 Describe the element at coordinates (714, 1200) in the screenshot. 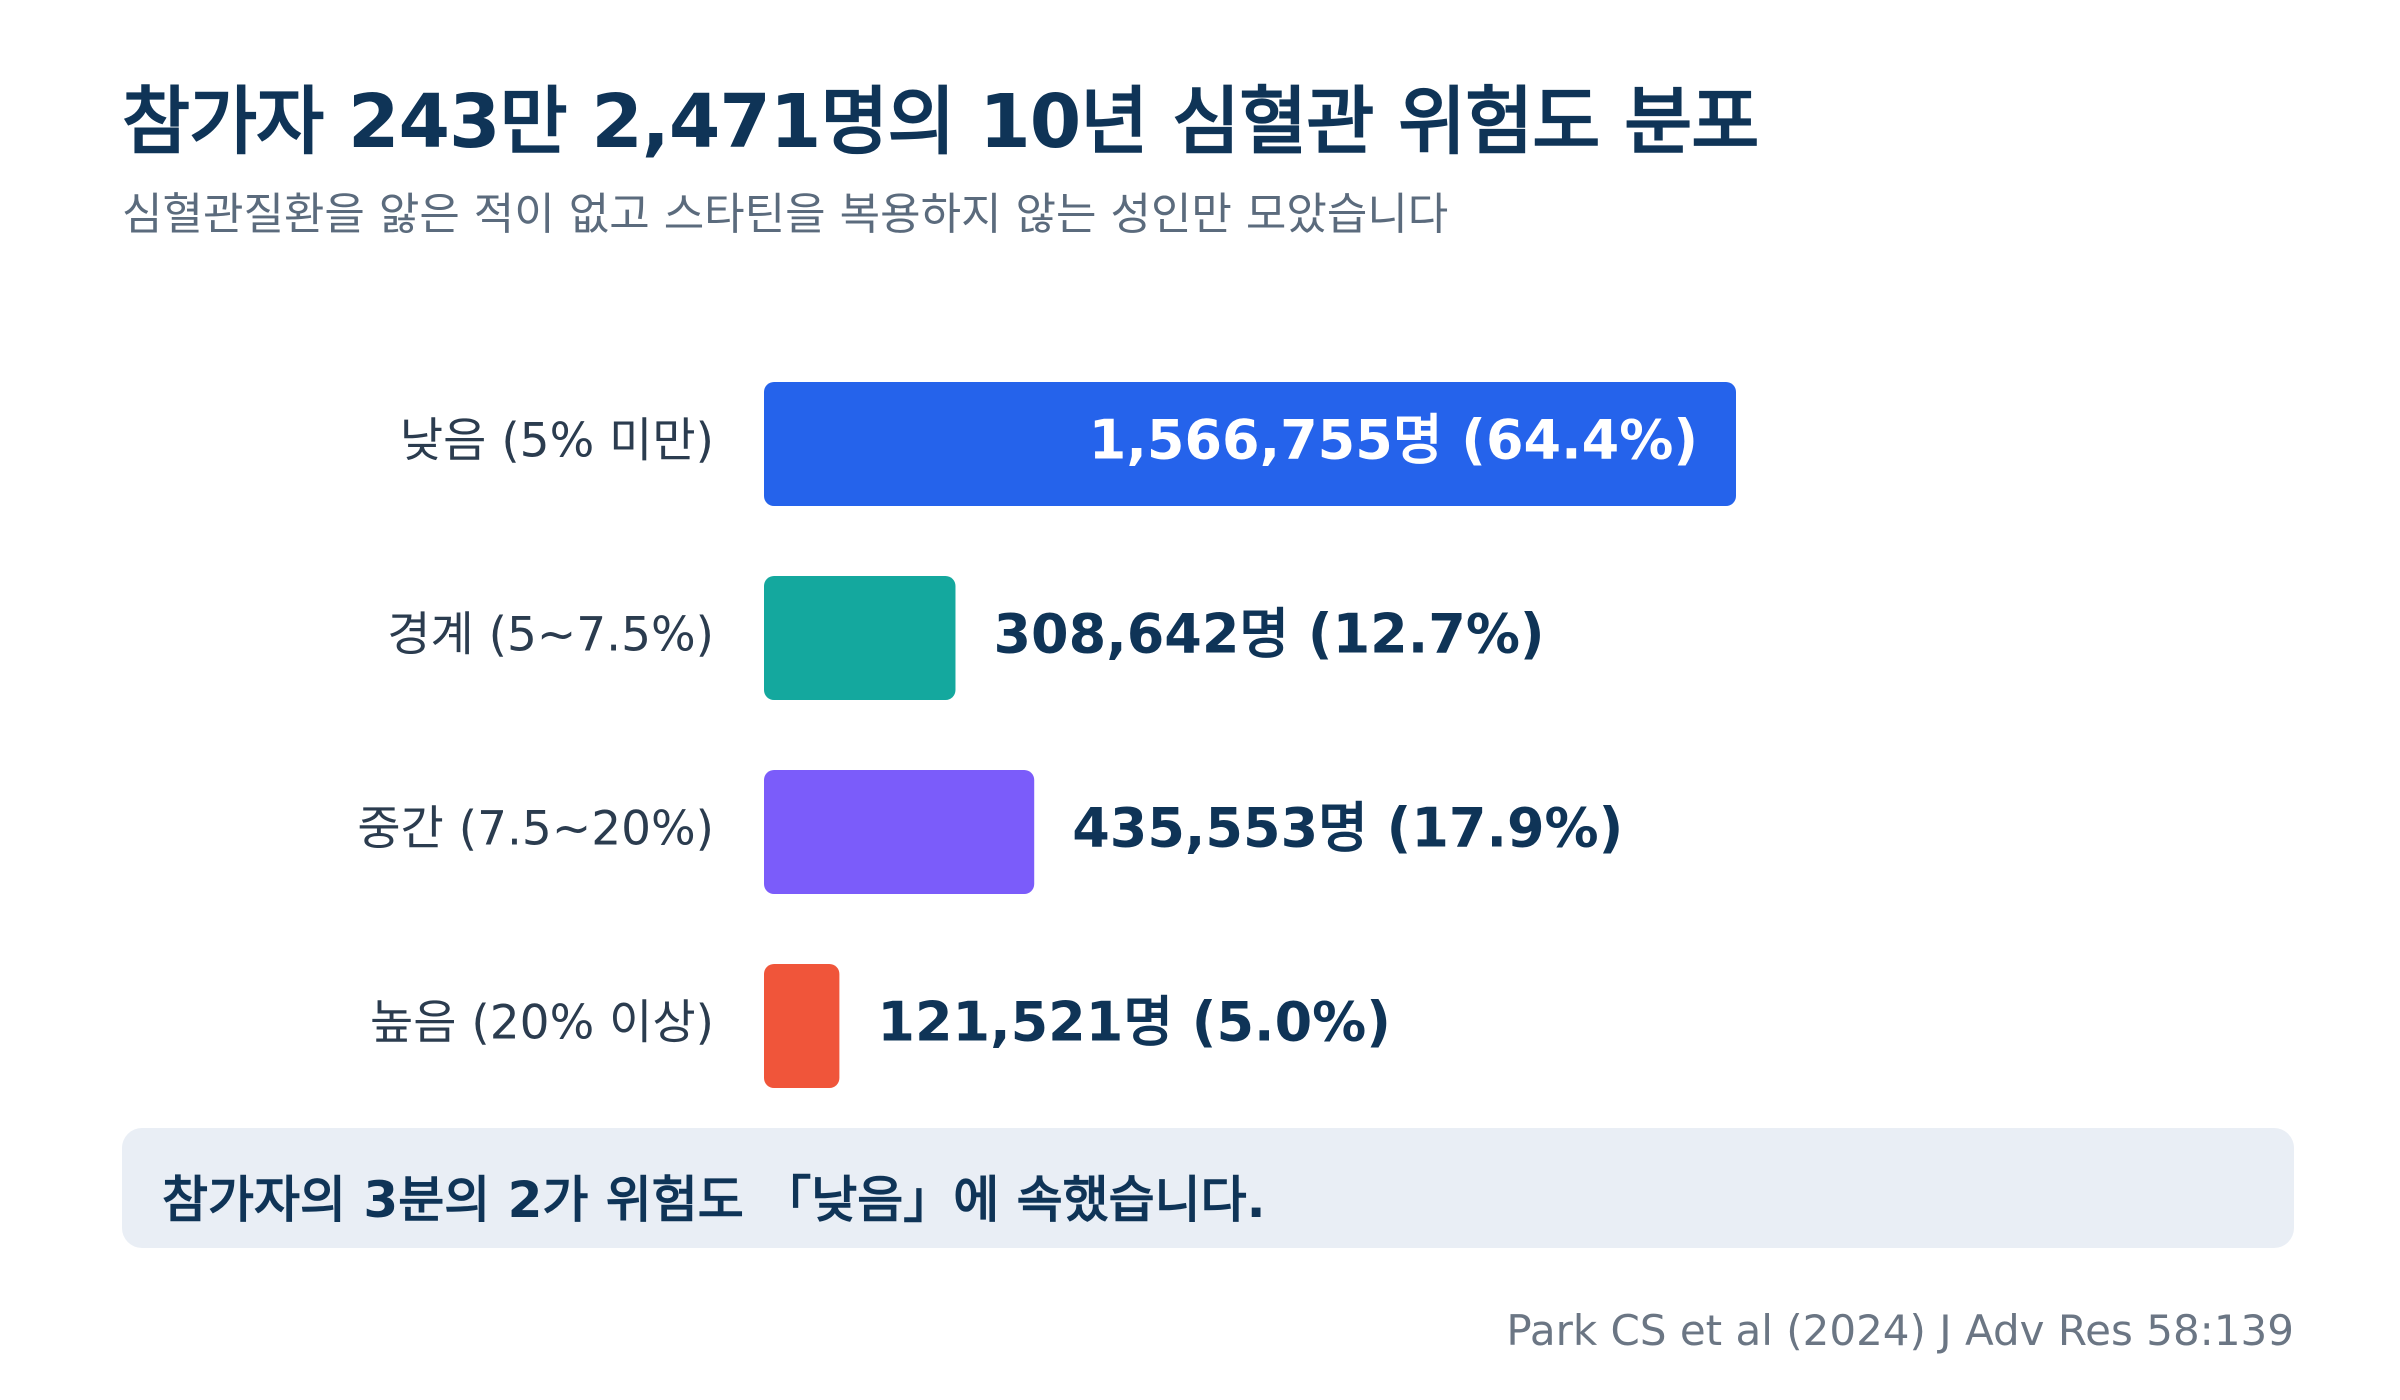

I see `callout-text: 참가자의 3분의 2가 위험도 「낮음」에 속했습니다.` at that location.